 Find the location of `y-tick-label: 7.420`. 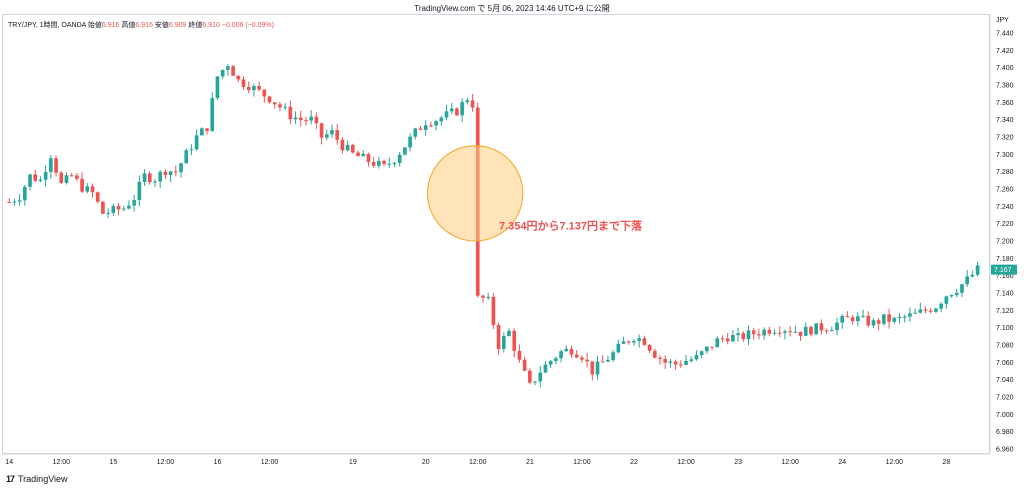

y-tick-label: 7.420 is located at coordinates (1005, 51).